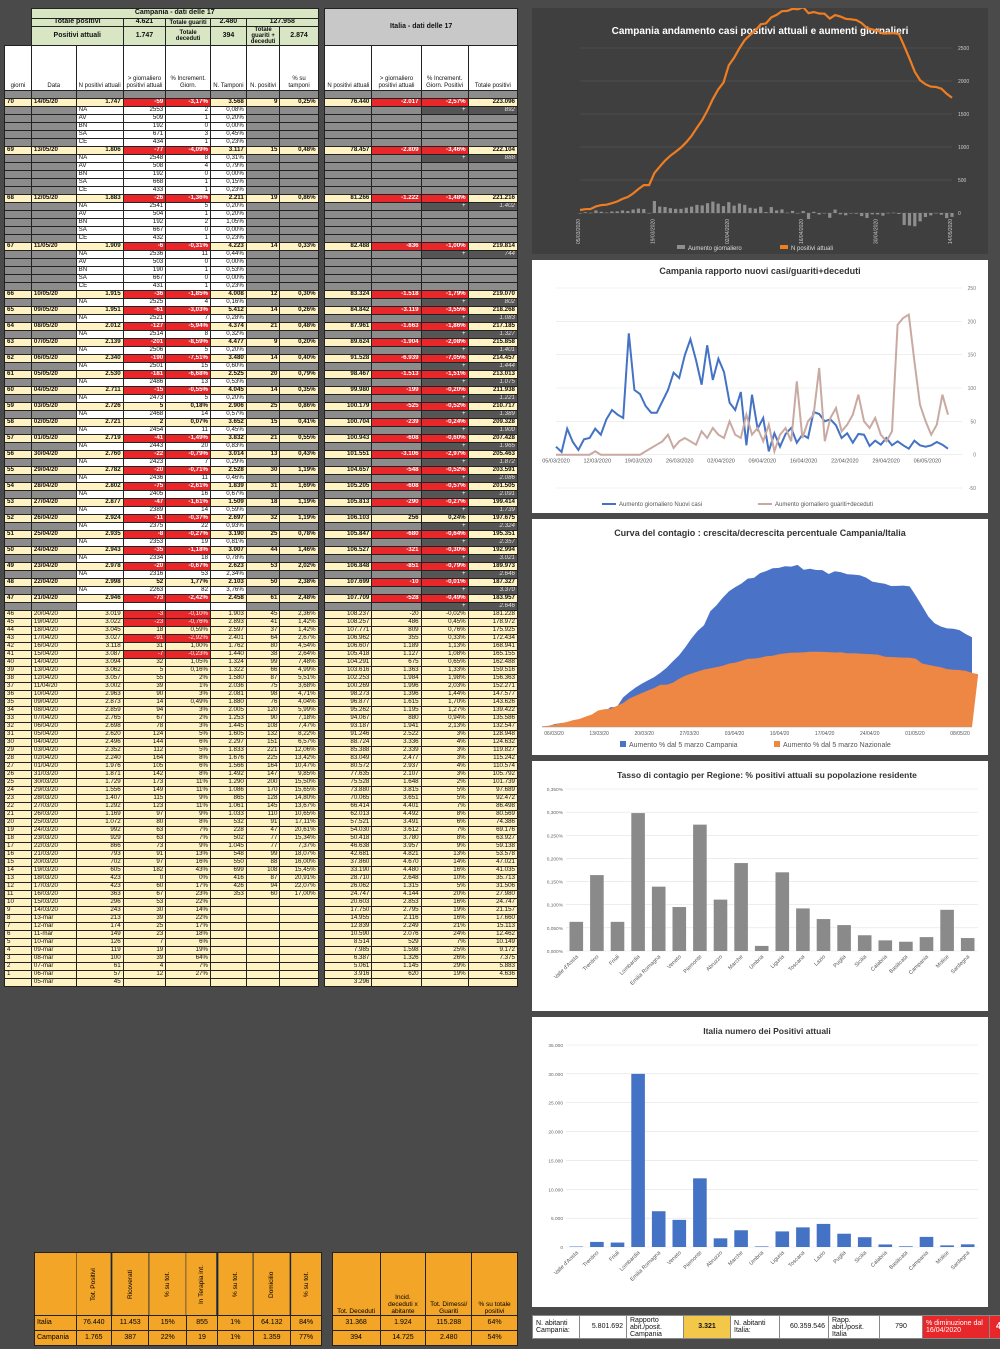  I want to click on table-cell: 1,98%, so click(444, 678).